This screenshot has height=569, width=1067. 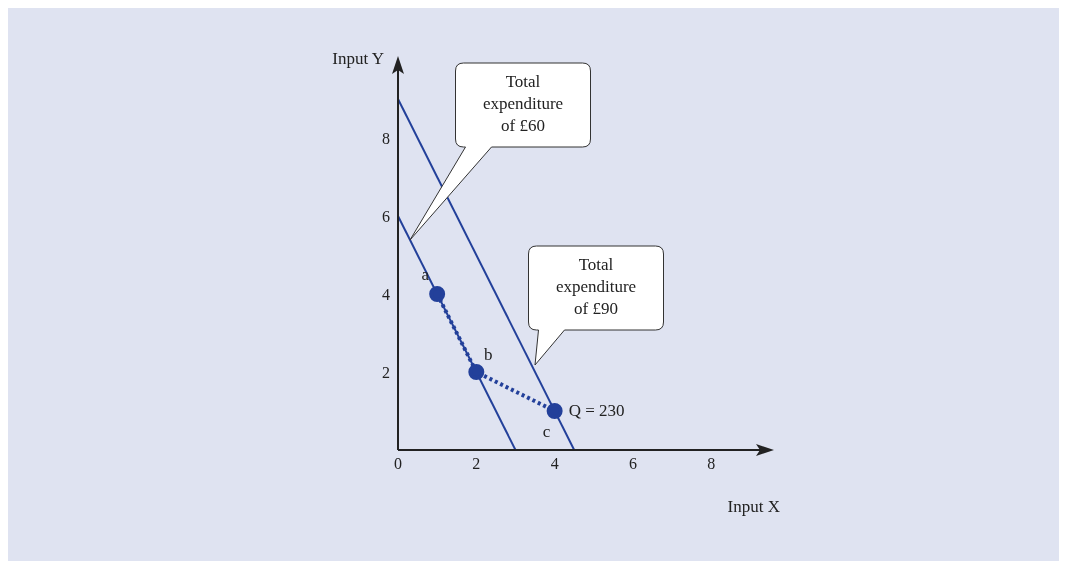 What do you see at coordinates (398, 464) in the screenshot?
I see `x-tick-label: 0` at bounding box center [398, 464].